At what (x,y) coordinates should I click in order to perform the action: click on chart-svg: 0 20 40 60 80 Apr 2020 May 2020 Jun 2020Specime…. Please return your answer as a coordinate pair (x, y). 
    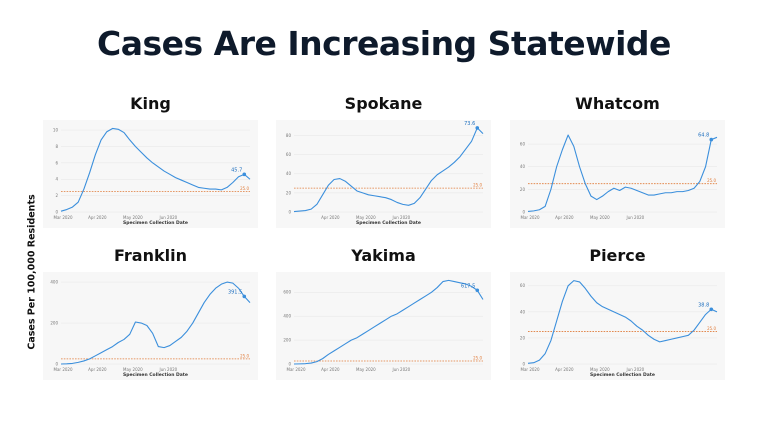
    Looking at the image, I should click on (383, 174).